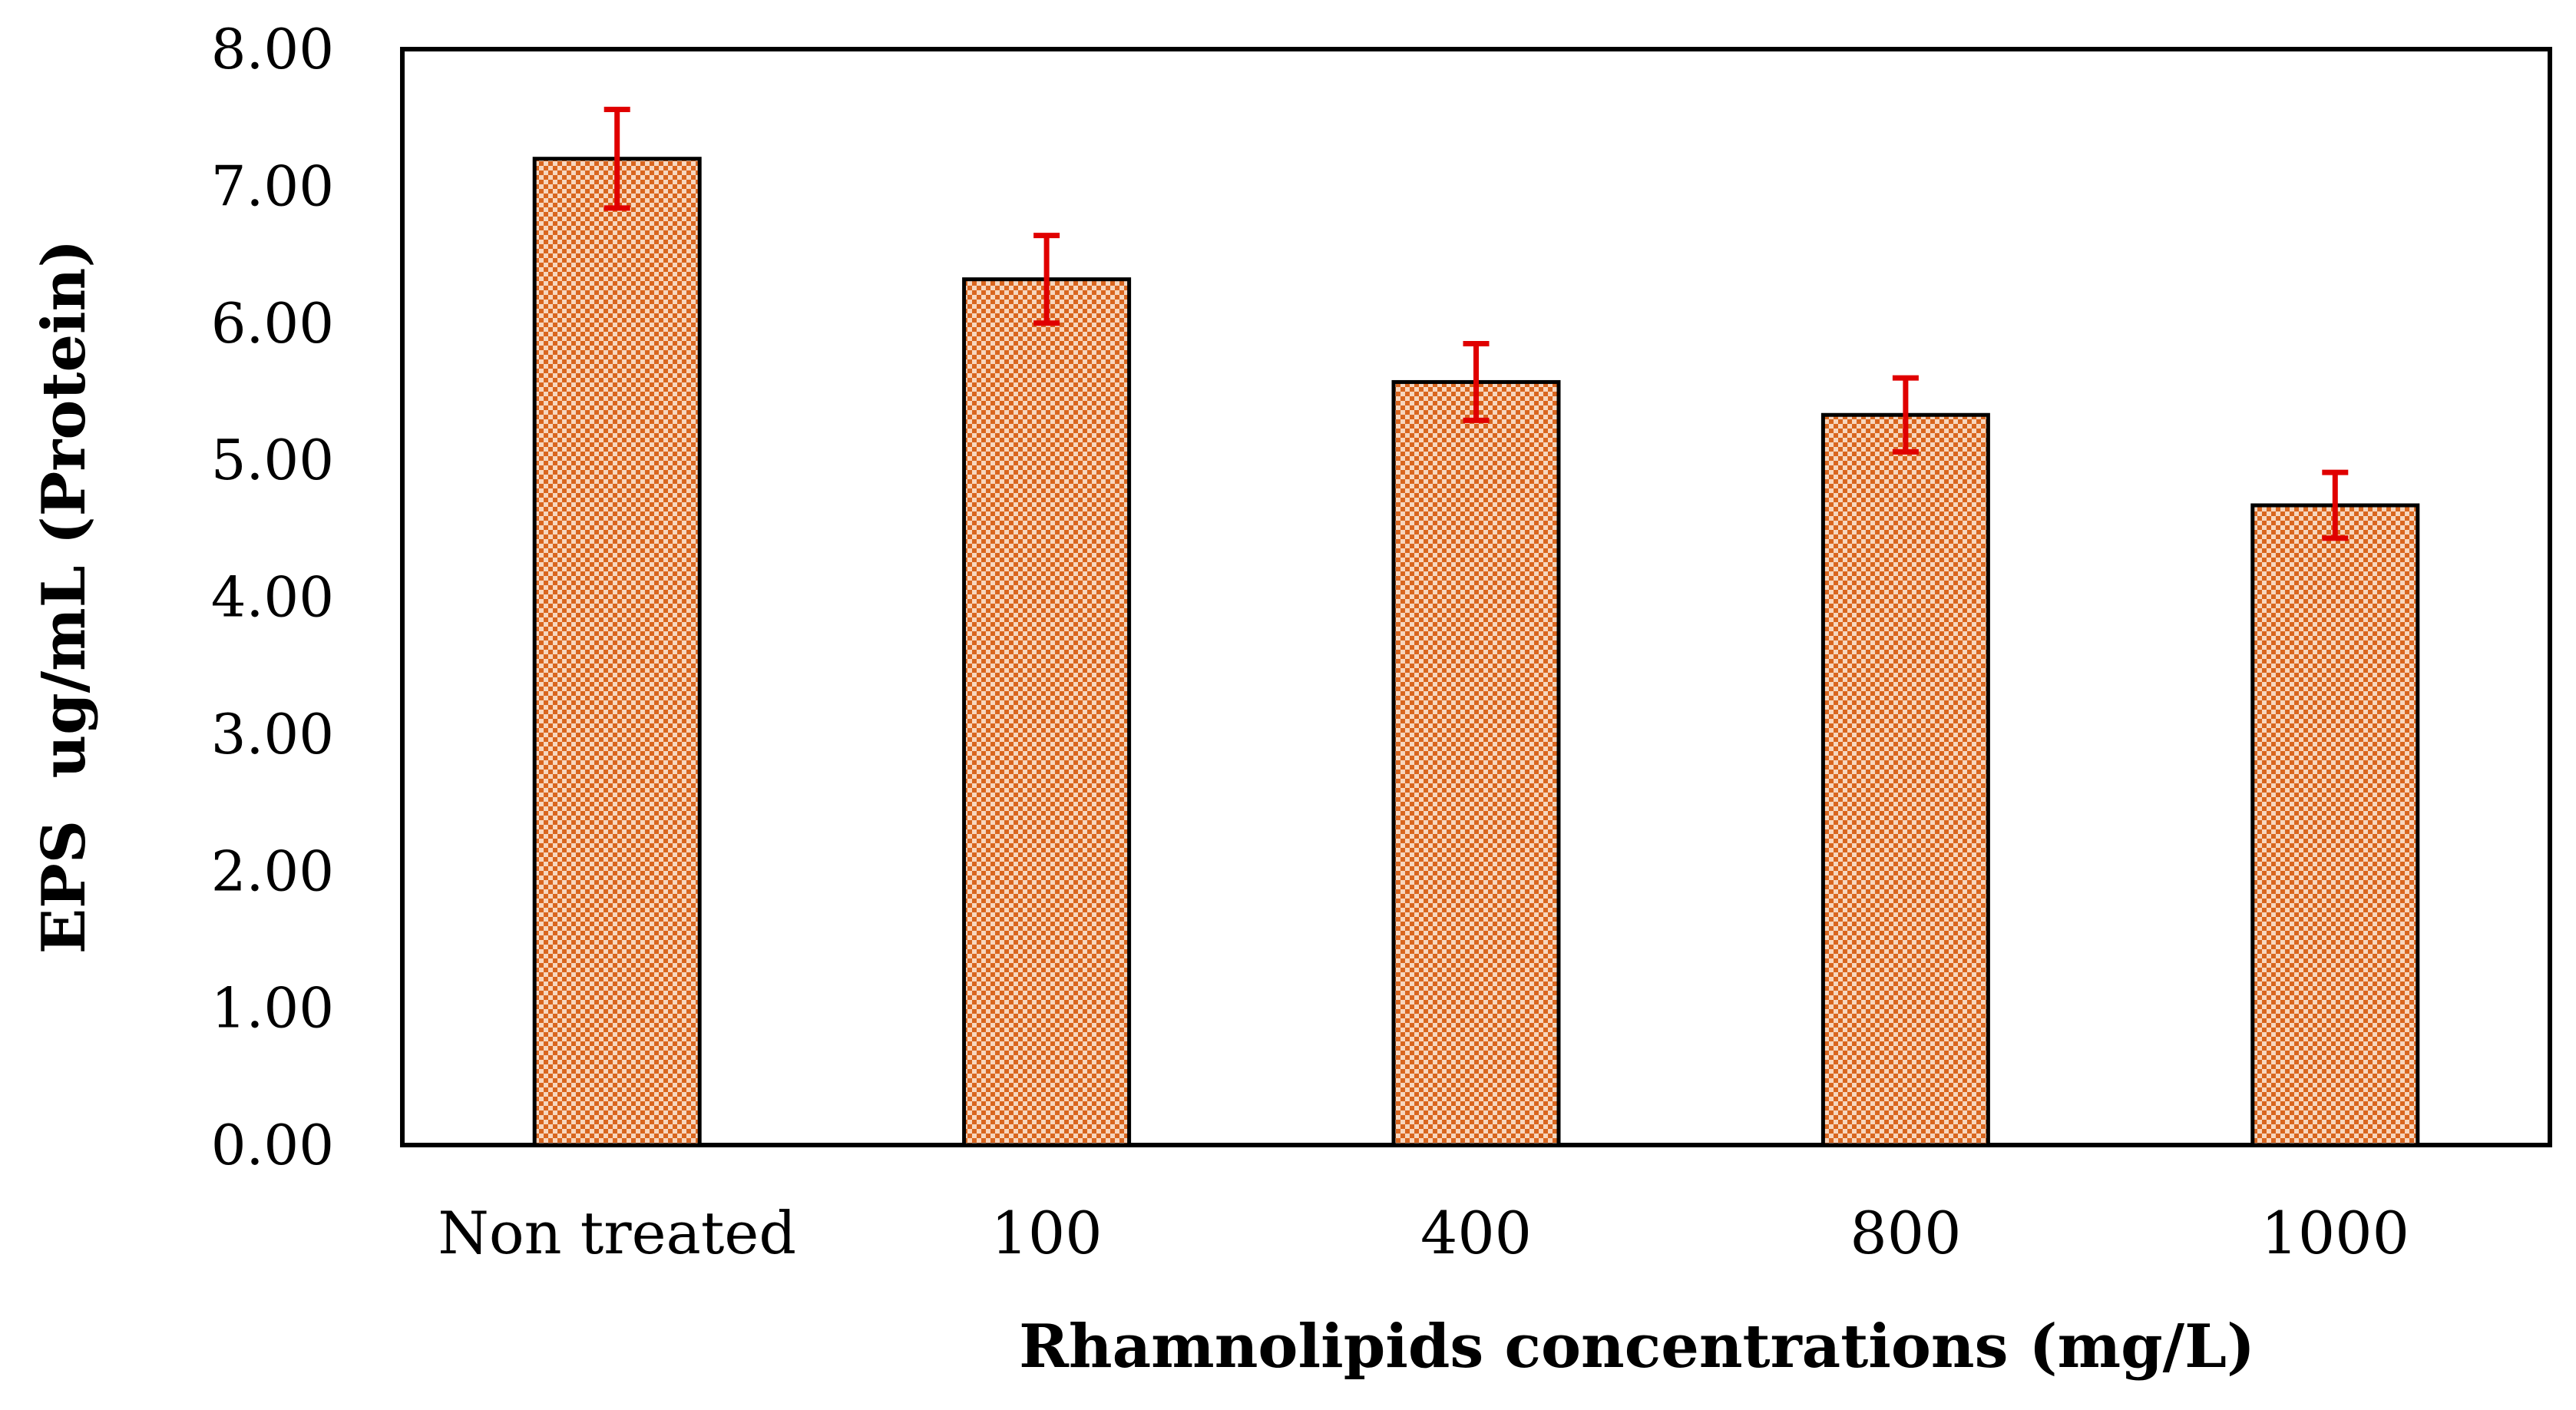 The image size is (2576, 1410). What do you see at coordinates (272, 324) in the screenshot?
I see `y-tick-label: 6.00` at bounding box center [272, 324].